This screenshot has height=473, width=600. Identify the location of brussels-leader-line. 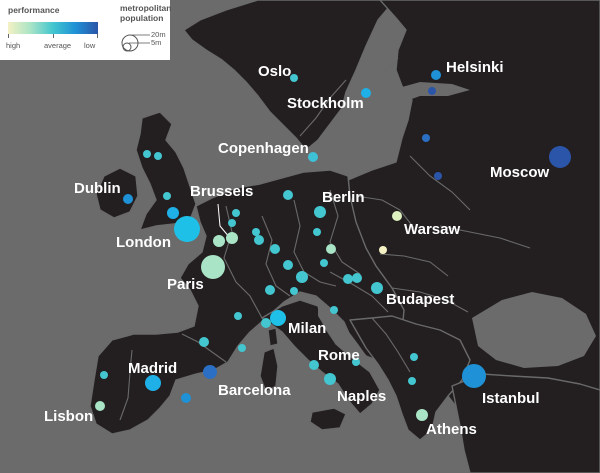
(224, 221).